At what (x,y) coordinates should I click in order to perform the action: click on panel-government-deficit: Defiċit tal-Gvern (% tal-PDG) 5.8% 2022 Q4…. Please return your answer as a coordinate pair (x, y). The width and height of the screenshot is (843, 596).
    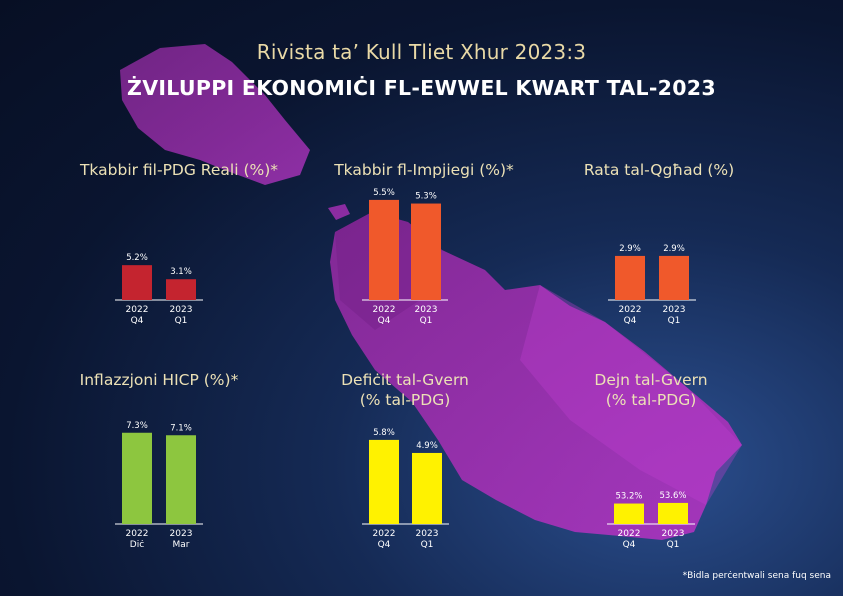
    Looking at the image, I should click on (405, 460).